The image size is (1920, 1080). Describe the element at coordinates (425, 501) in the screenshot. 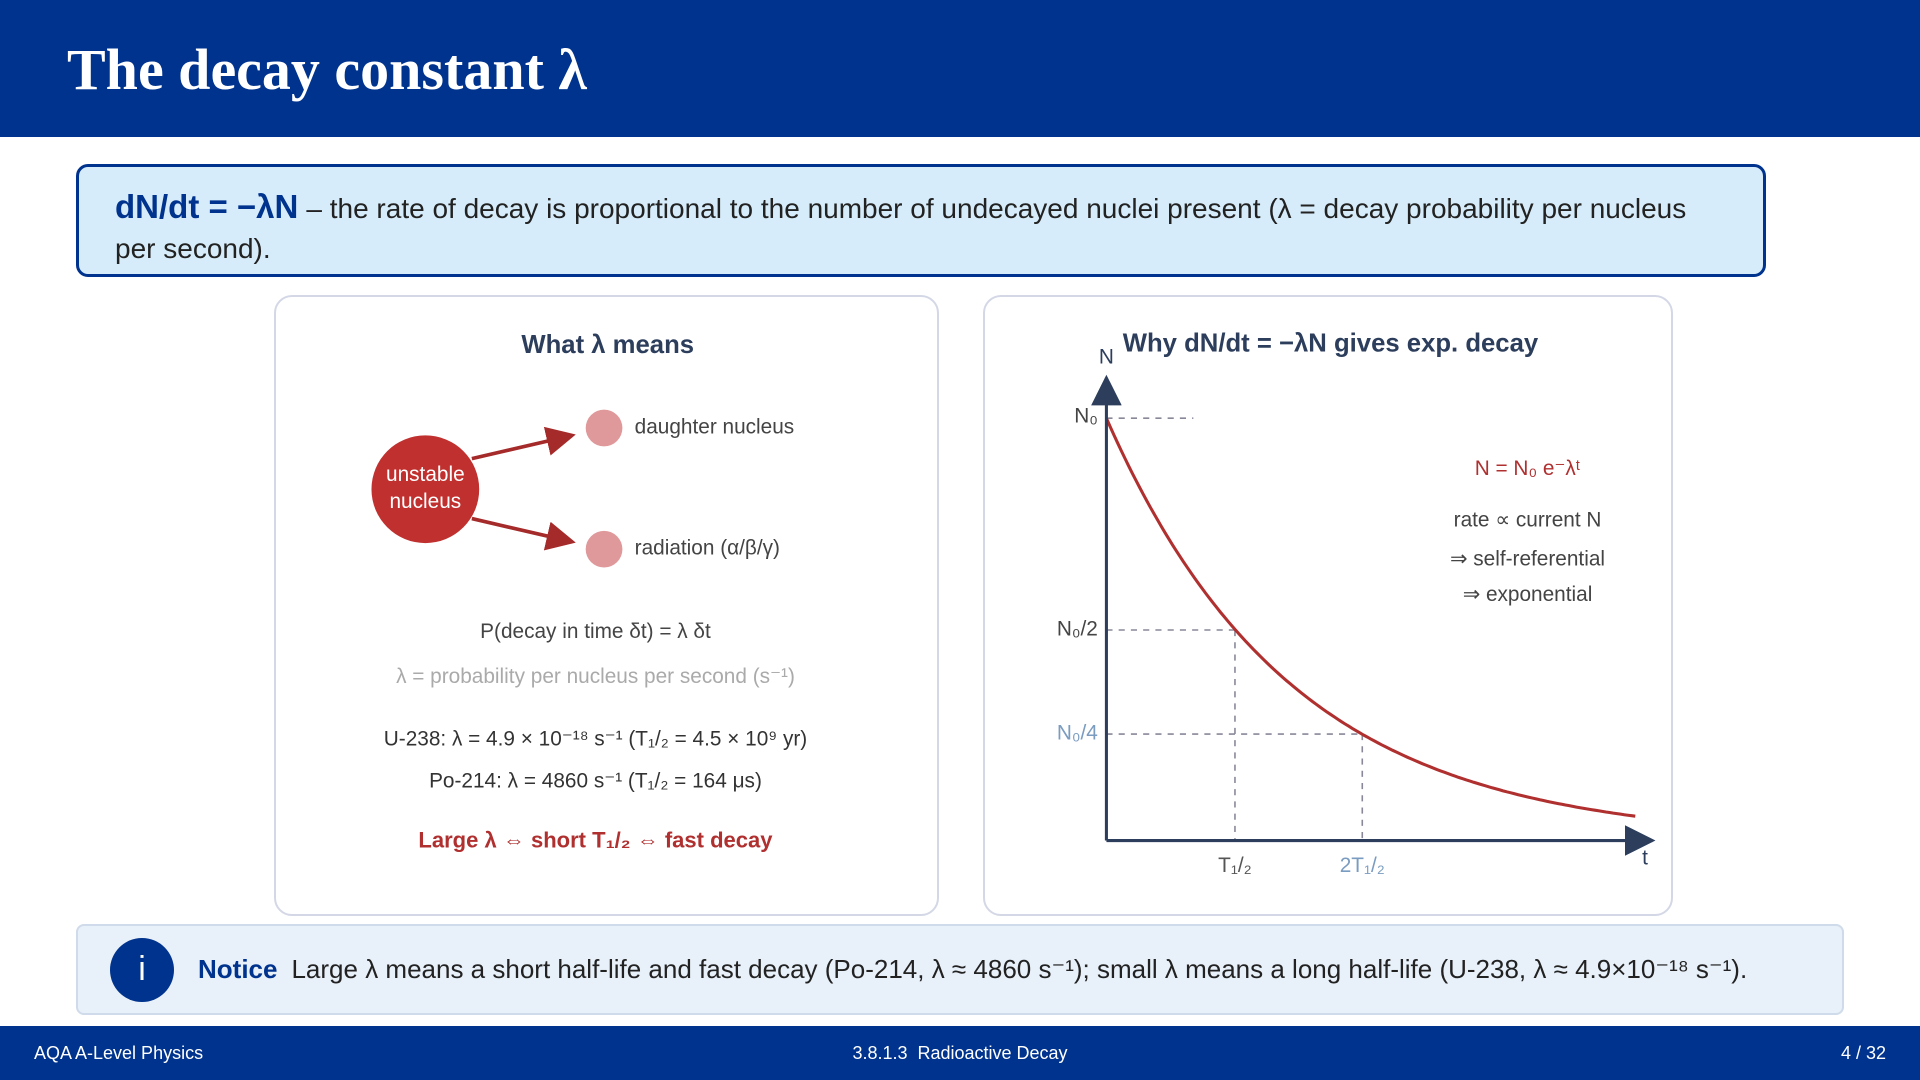

I see `nucleus-label: nucleus` at that location.